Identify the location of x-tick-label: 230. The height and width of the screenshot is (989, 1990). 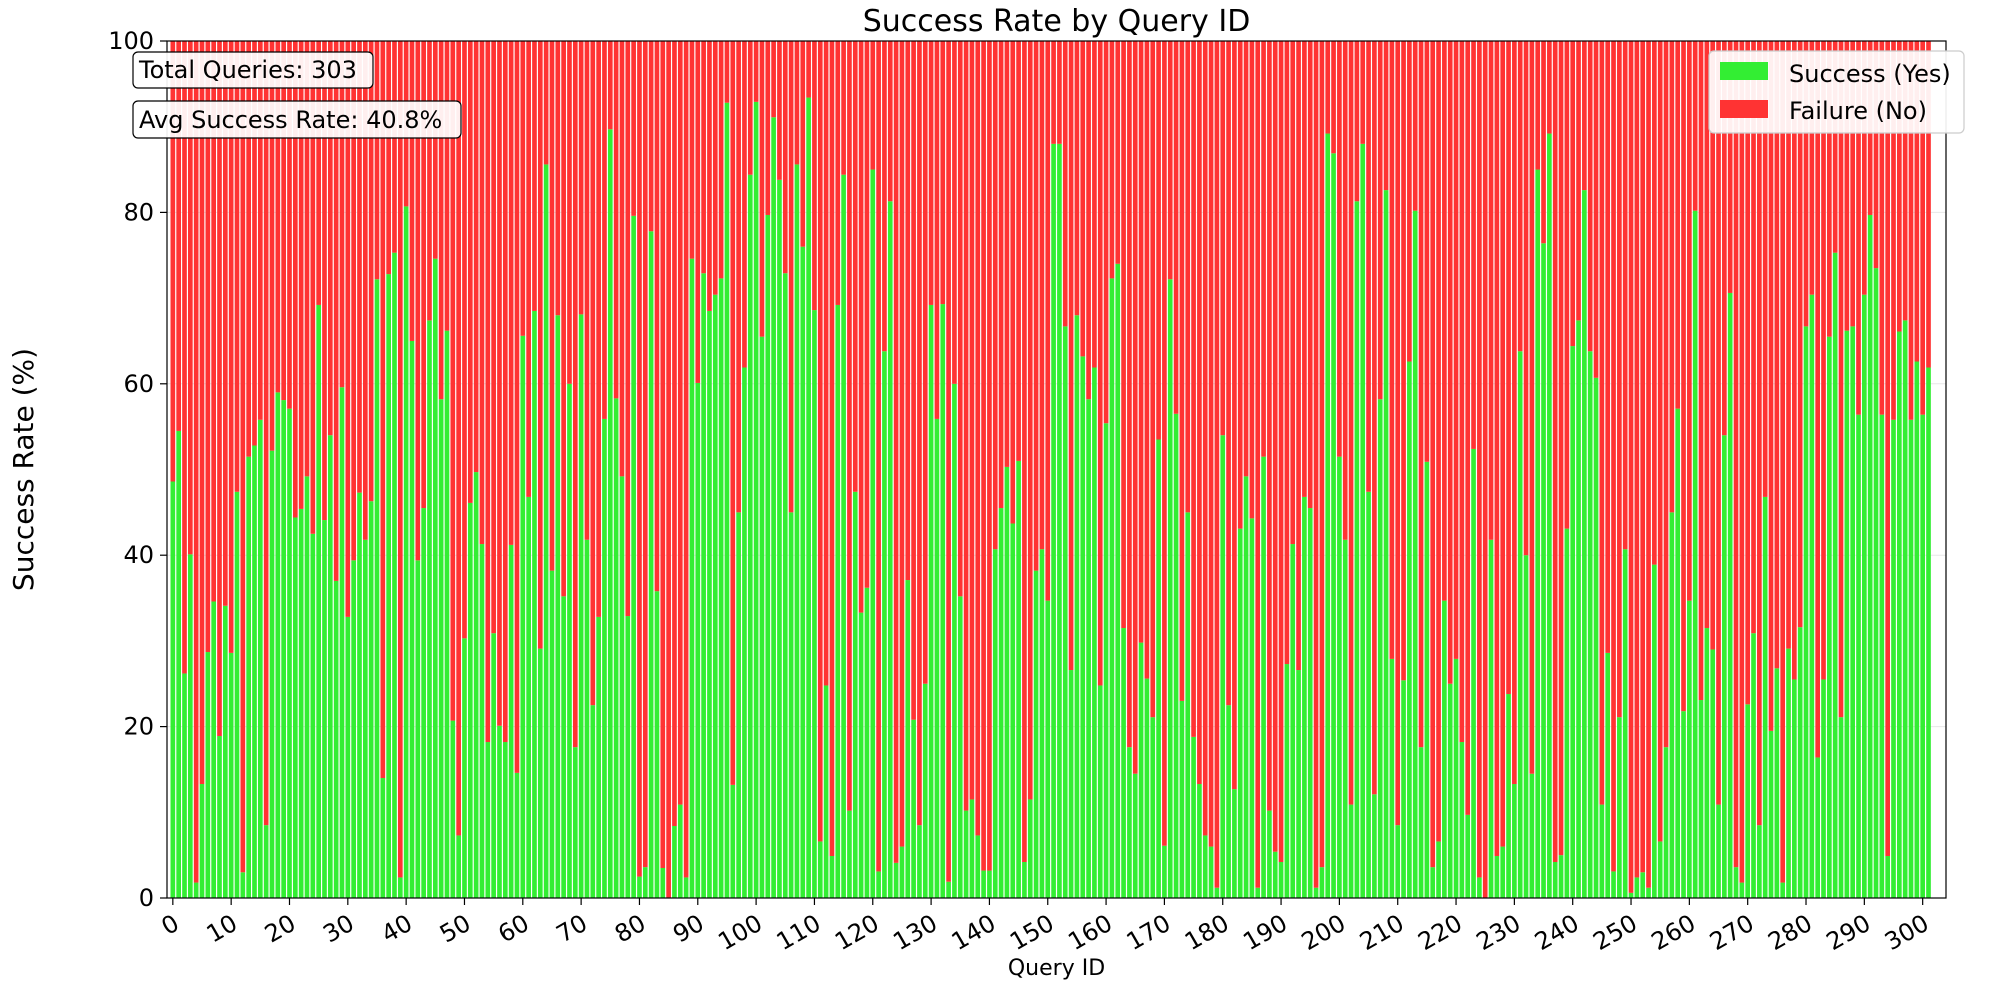
(1499, 932).